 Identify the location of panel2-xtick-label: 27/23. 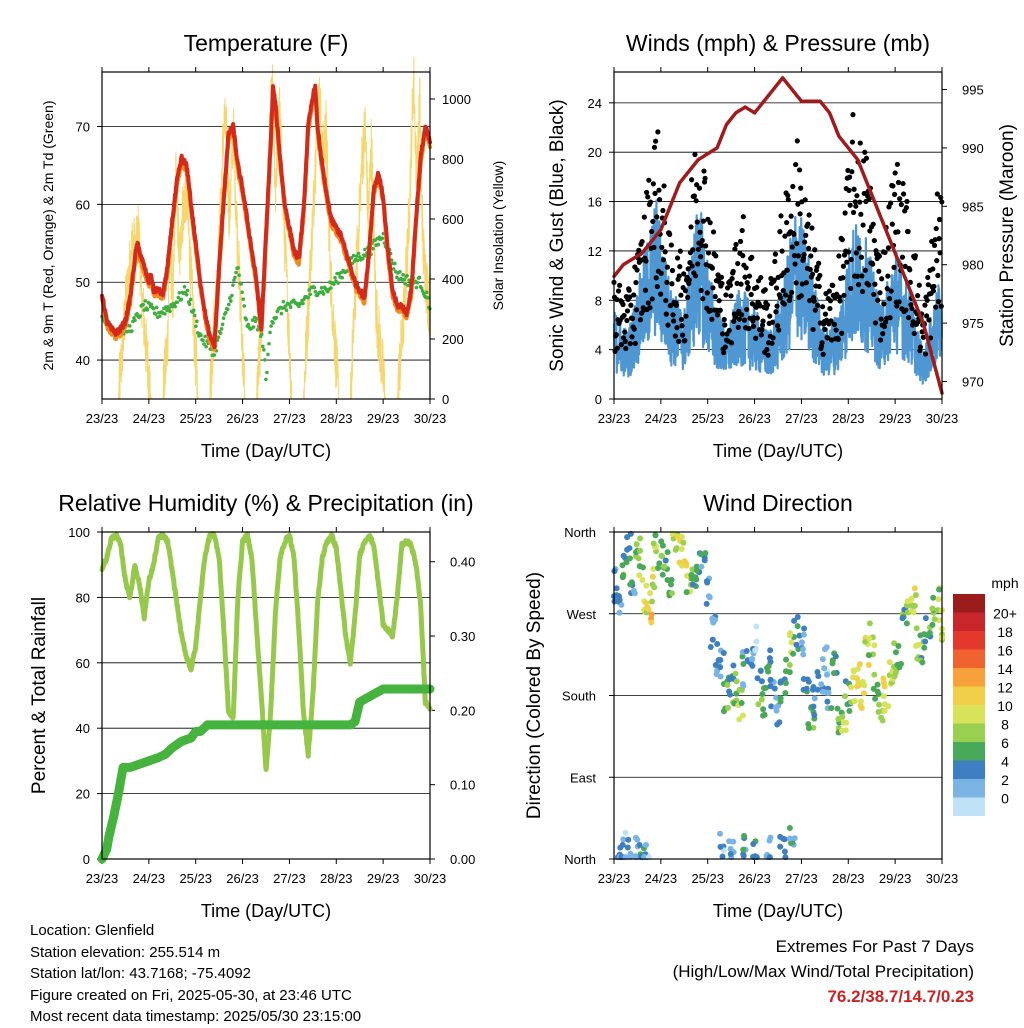
(801, 418).